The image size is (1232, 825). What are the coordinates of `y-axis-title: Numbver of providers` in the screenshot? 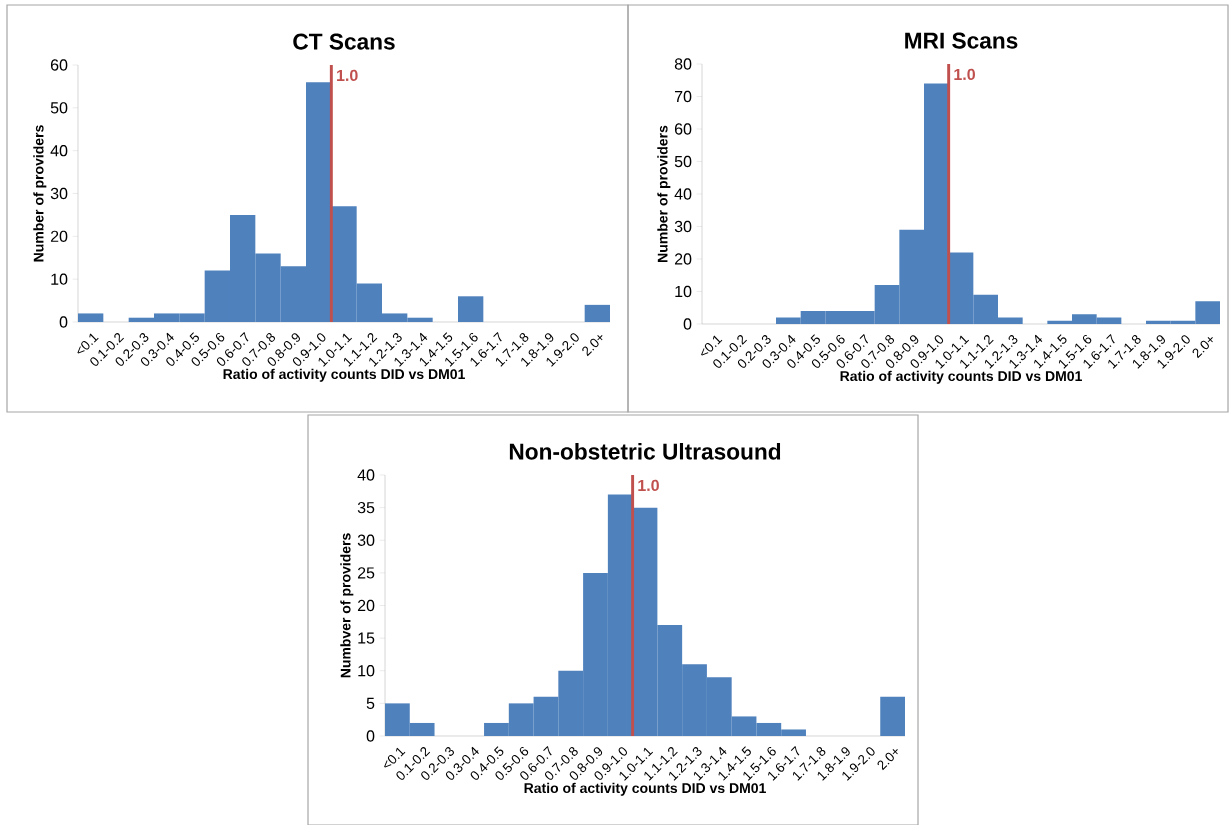 It's located at (347, 605).